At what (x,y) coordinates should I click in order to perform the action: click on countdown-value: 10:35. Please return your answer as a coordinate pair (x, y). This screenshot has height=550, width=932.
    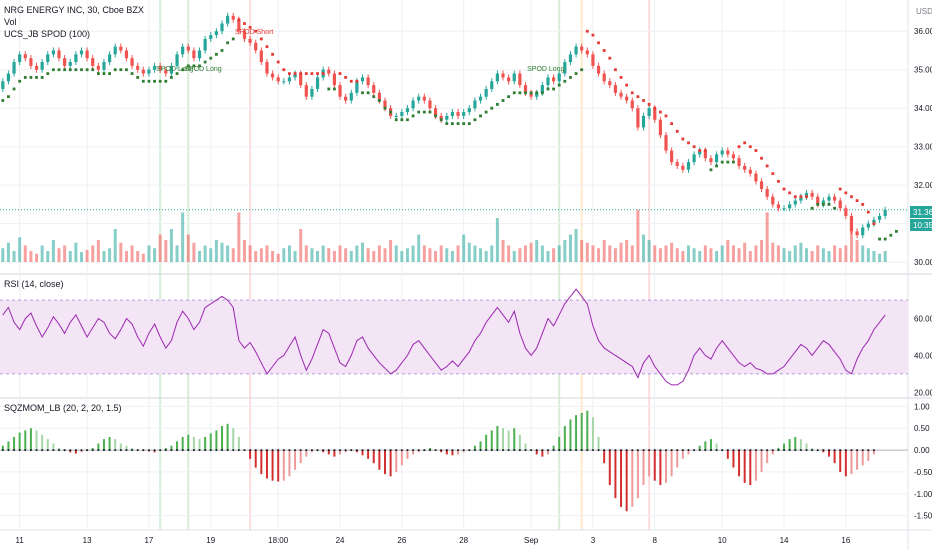
    Looking at the image, I should click on (922, 225).